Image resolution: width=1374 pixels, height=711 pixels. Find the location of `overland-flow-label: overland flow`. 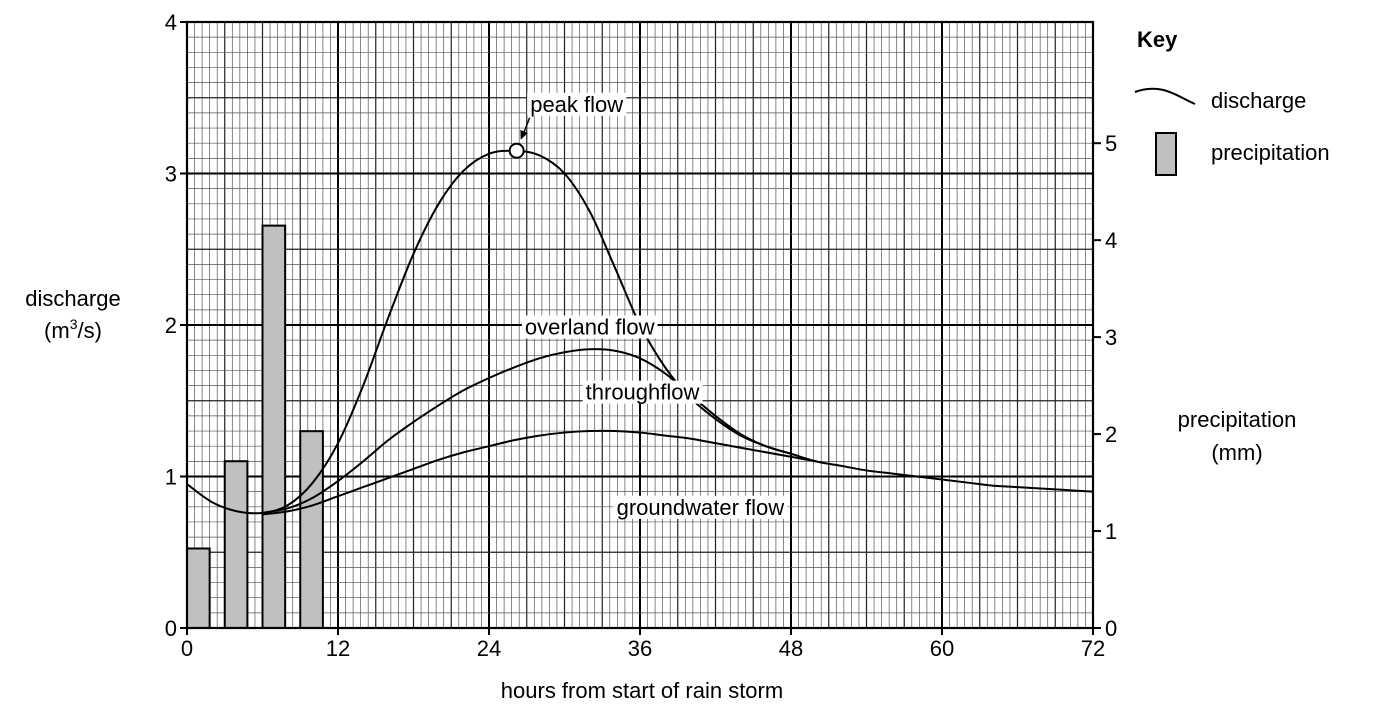

overland-flow-label: overland flow is located at coordinates (590, 327).